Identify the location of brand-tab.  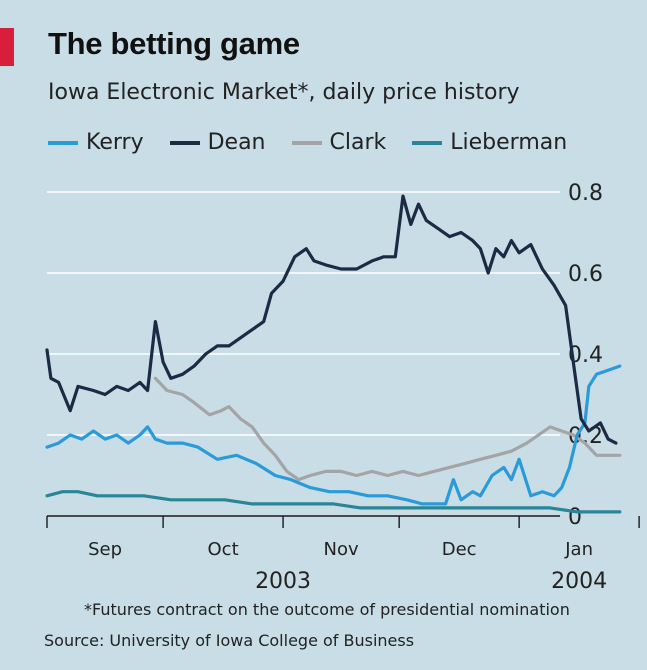
(7, 47).